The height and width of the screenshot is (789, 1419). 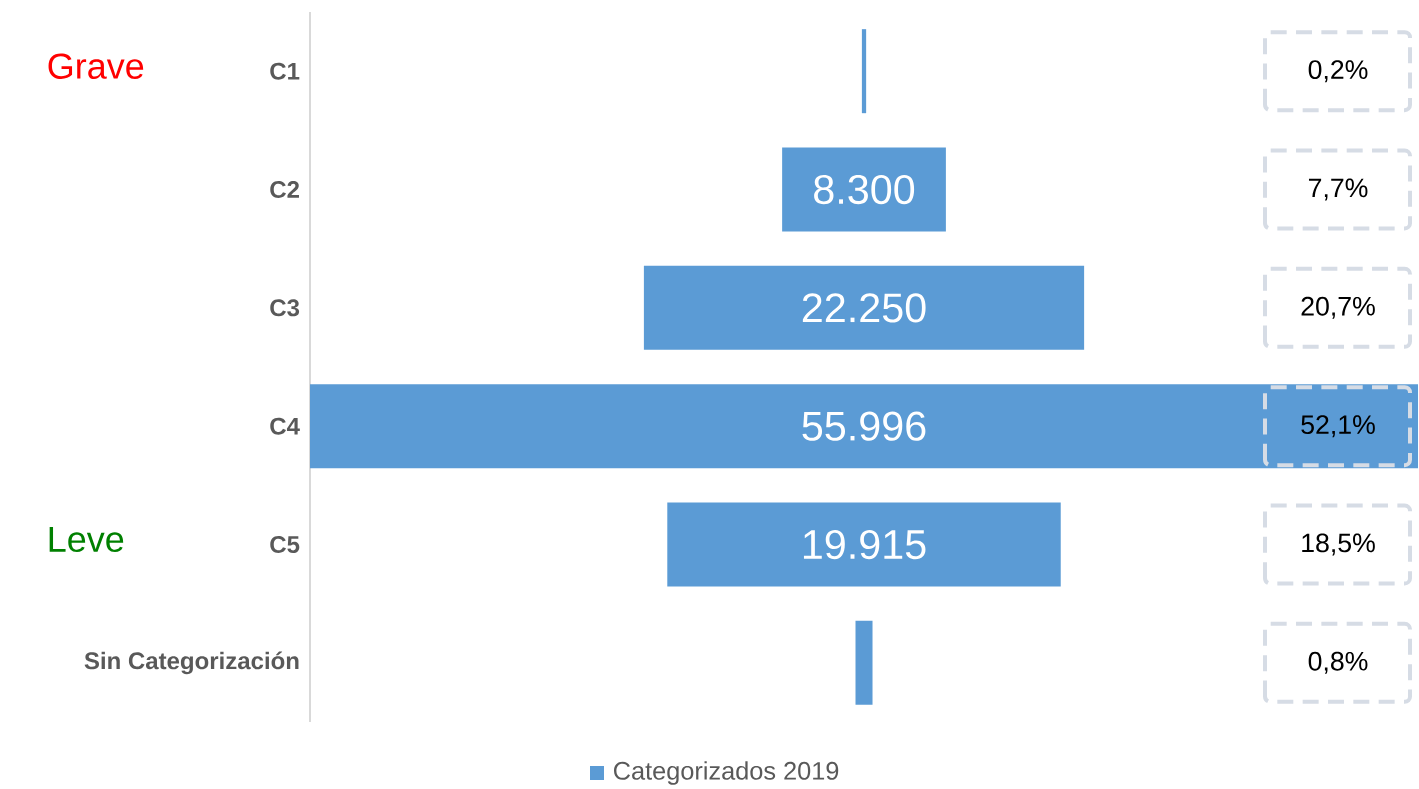 I want to click on text: 8.300, so click(x=864, y=189).